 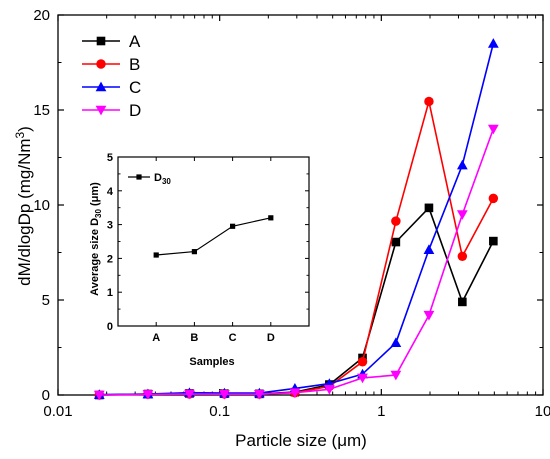 I want to click on legend-d-label: D, so click(x=135, y=110).